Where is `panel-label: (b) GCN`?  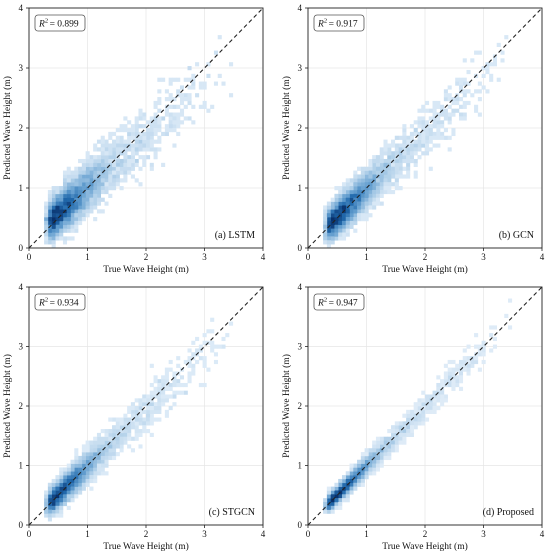
panel-label: (b) GCN is located at coordinates (516, 235).